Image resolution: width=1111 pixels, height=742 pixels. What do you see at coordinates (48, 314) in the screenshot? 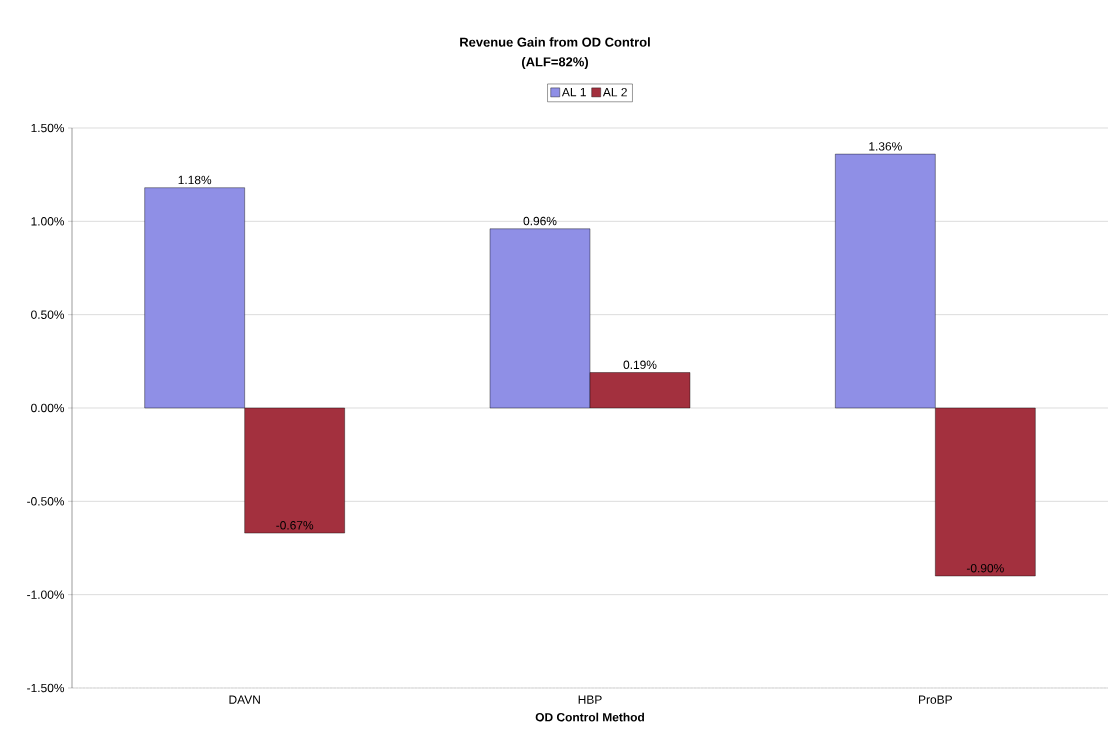
I see `y-tick-label: 0.50%` at bounding box center [48, 314].